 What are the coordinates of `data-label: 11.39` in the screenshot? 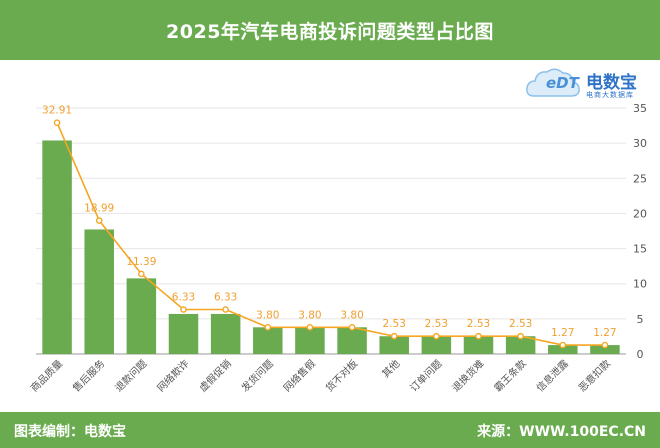 It's located at (141, 262).